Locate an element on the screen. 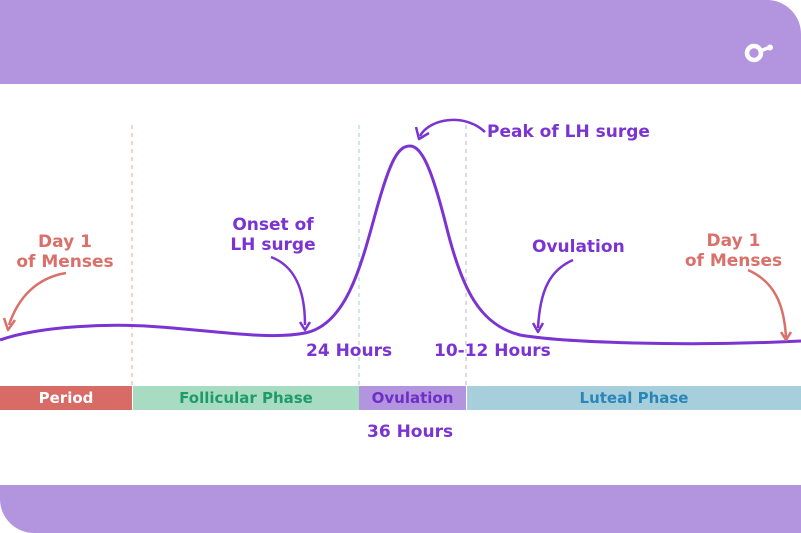  phase-follicular: Follicular Phase is located at coordinates (246, 398).